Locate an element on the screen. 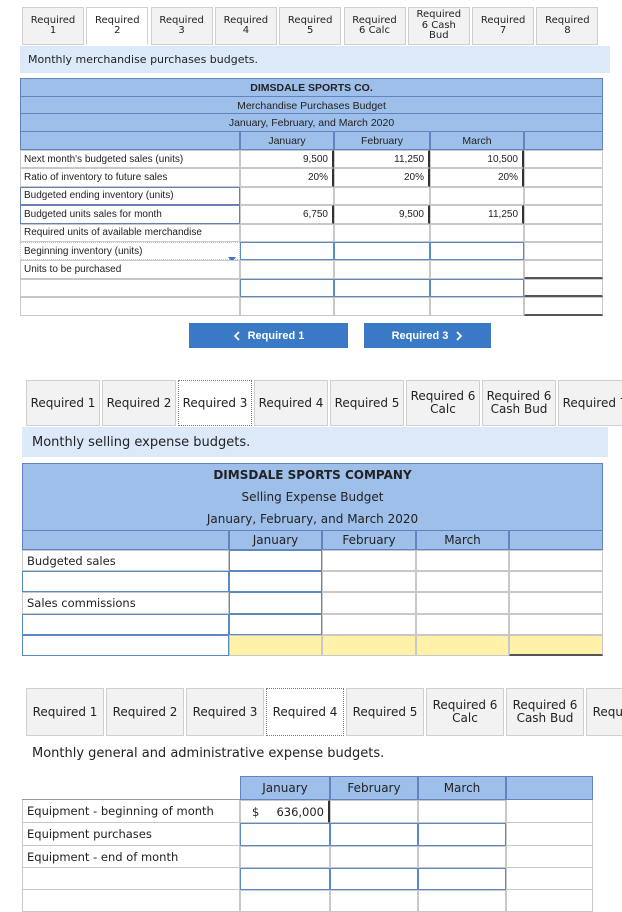 Image resolution: width=622 pixels, height=912 pixels. row-label: Budgeted units sales for month is located at coordinates (130, 214).